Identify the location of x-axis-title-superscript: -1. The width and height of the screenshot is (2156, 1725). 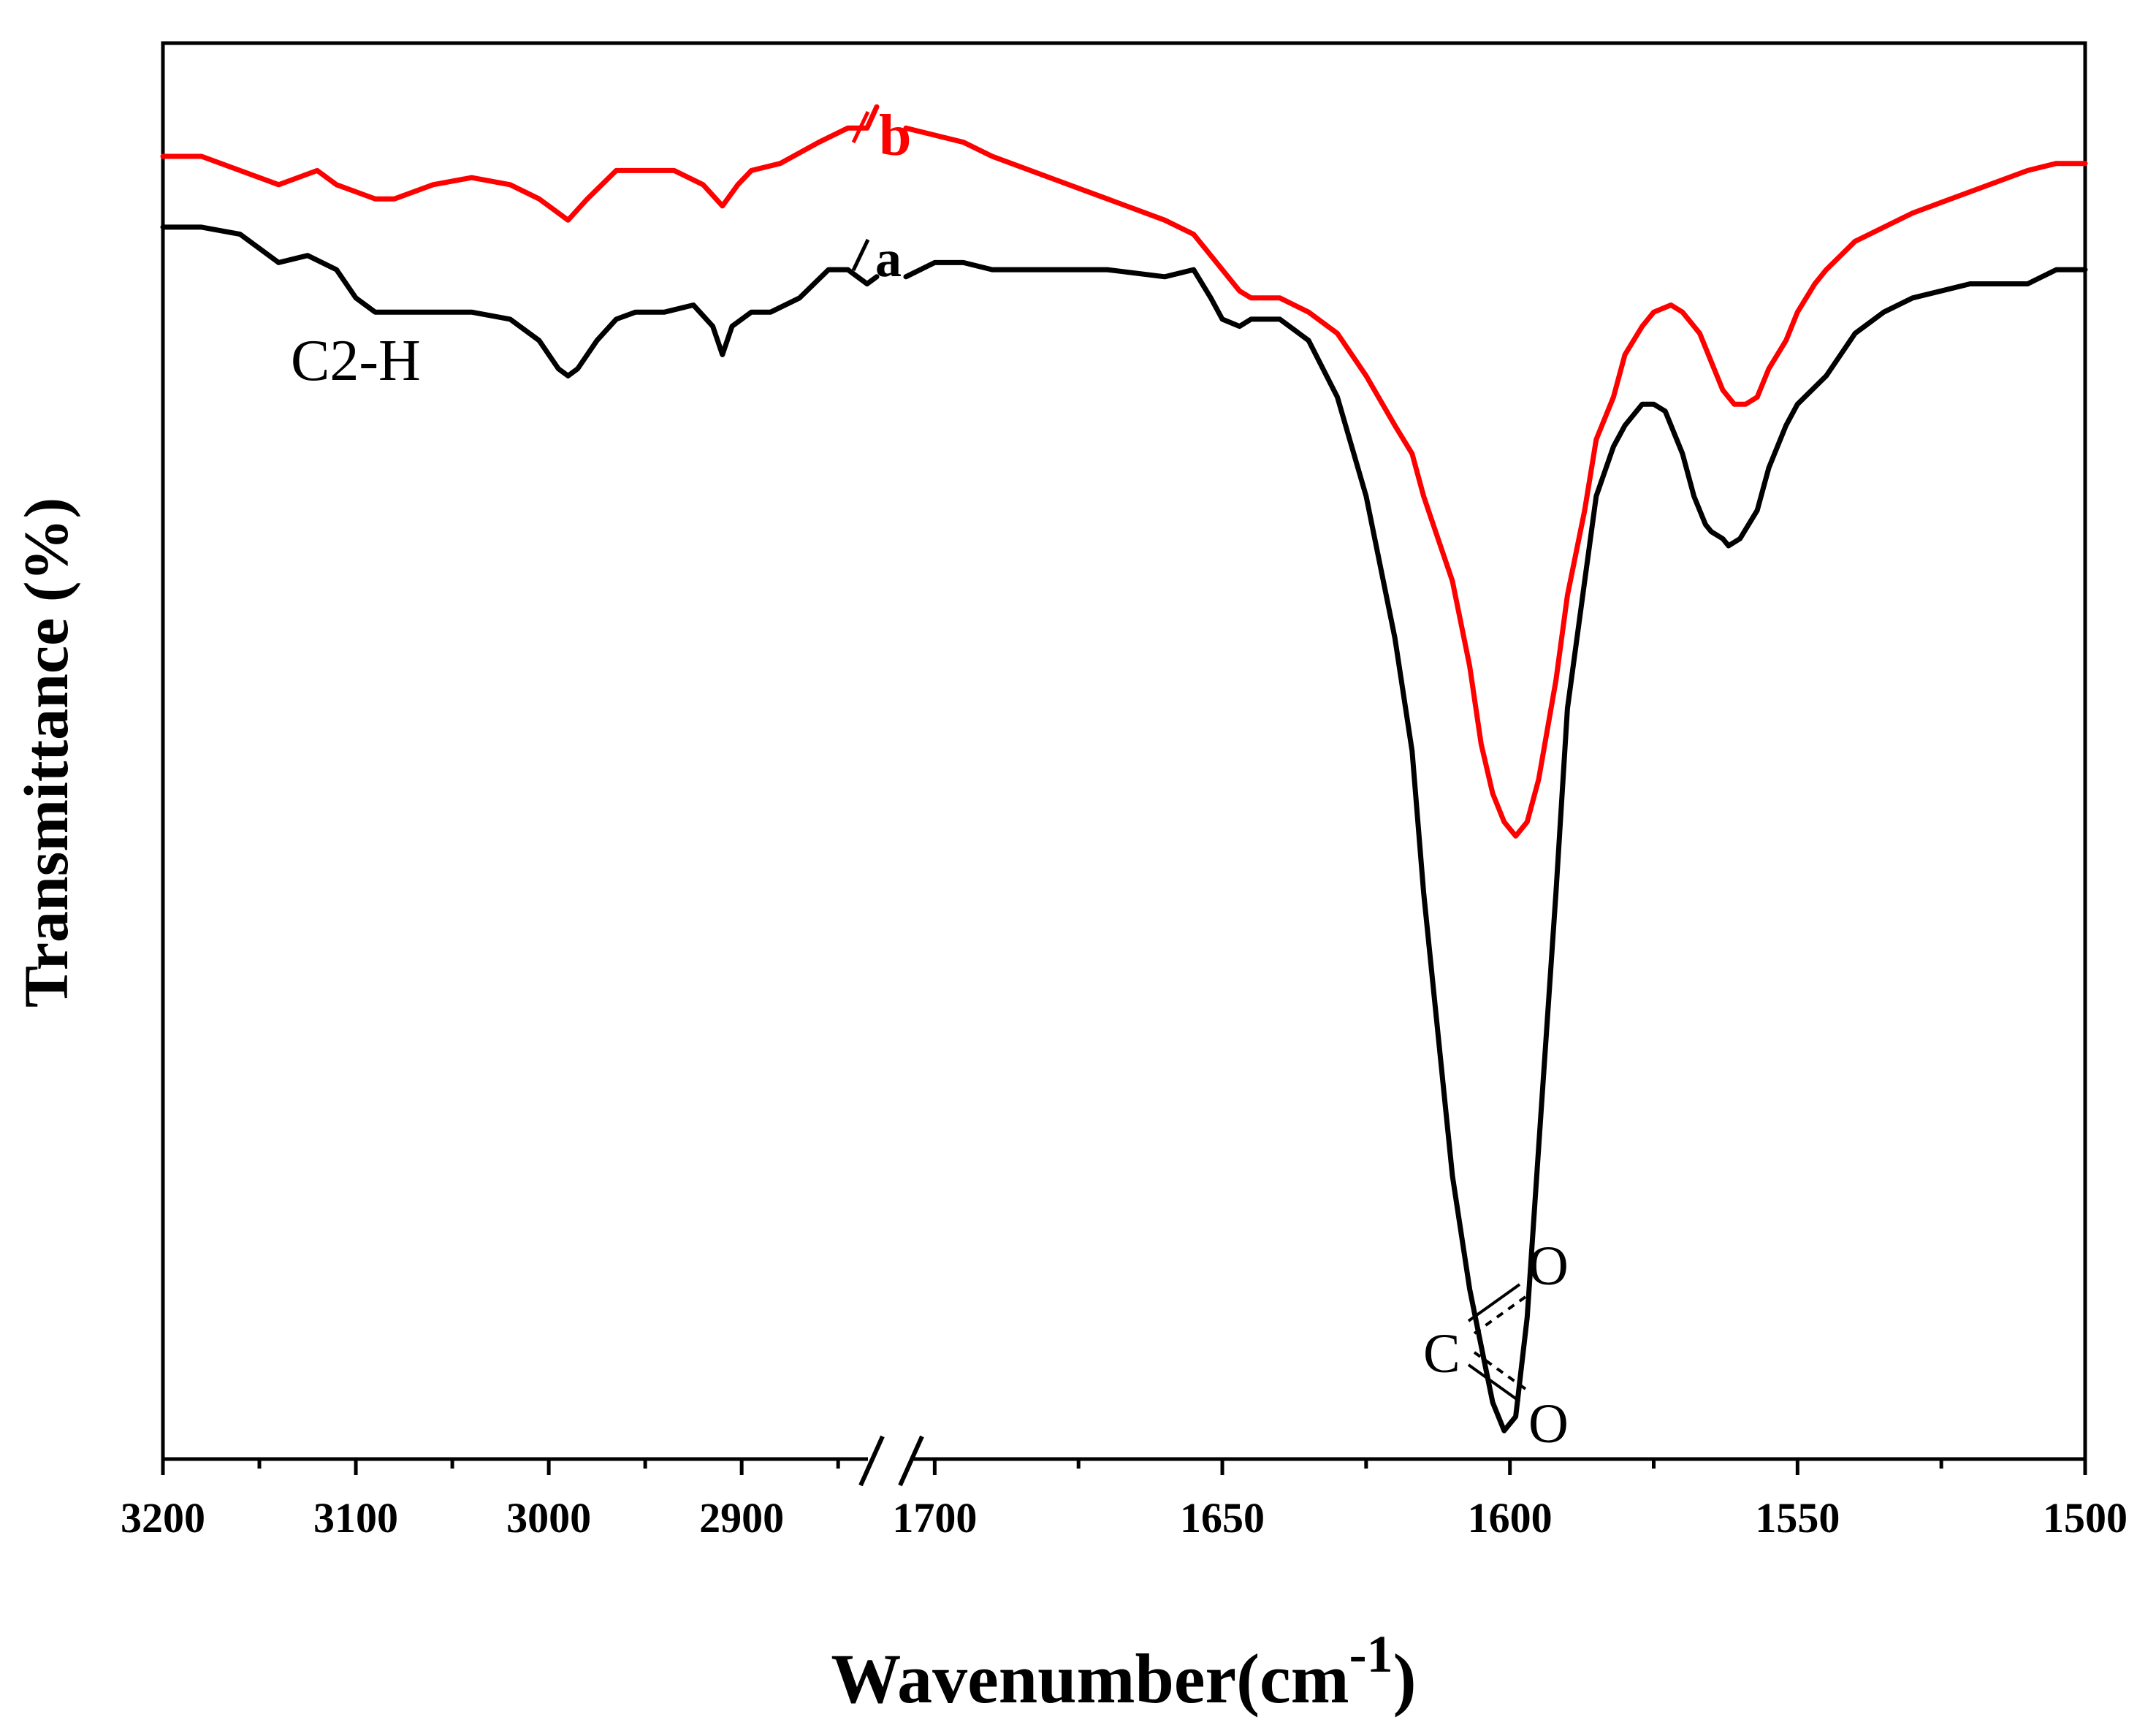
(1371, 1654).